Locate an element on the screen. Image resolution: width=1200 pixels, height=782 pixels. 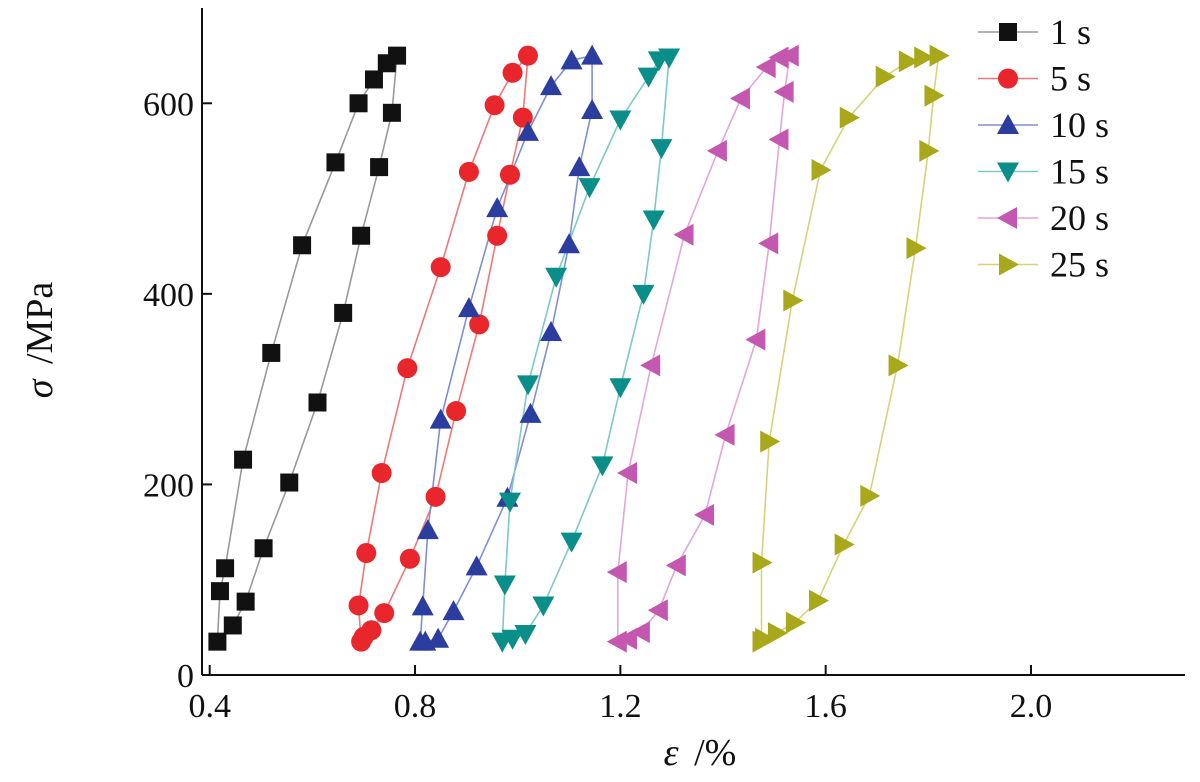
legend-marker-5s is located at coordinates (1008, 78).